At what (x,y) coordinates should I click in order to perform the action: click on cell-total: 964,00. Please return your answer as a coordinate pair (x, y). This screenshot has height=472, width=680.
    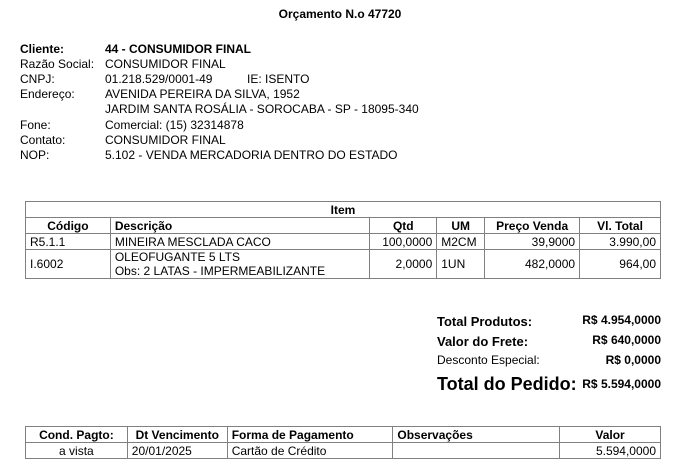
    Looking at the image, I should click on (620, 264).